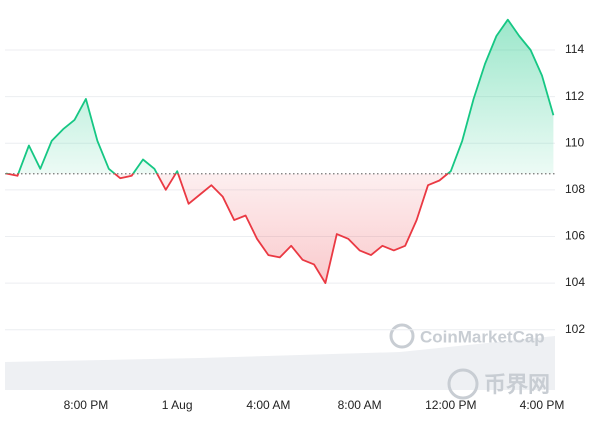 Image resolution: width=600 pixels, height=424 pixels. What do you see at coordinates (574, 142) in the screenshot?
I see `y-tick-label: 110` at bounding box center [574, 142].